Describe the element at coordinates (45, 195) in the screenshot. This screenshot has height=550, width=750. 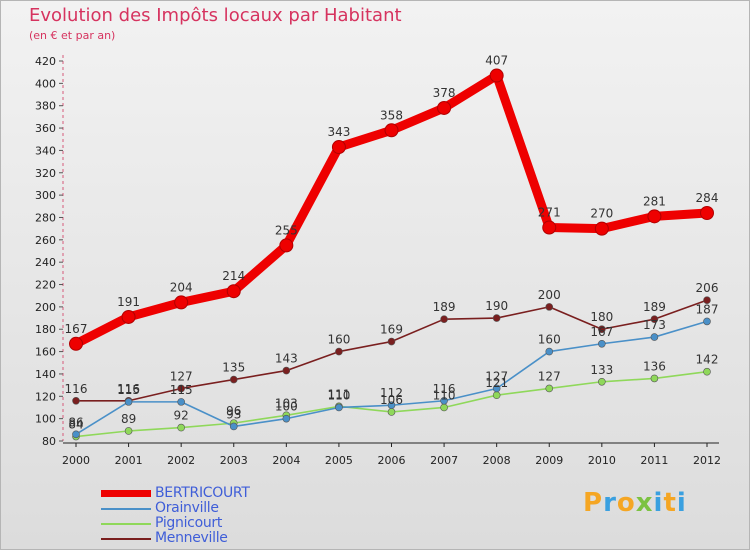
I see `y-tick-label: 300` at that location.